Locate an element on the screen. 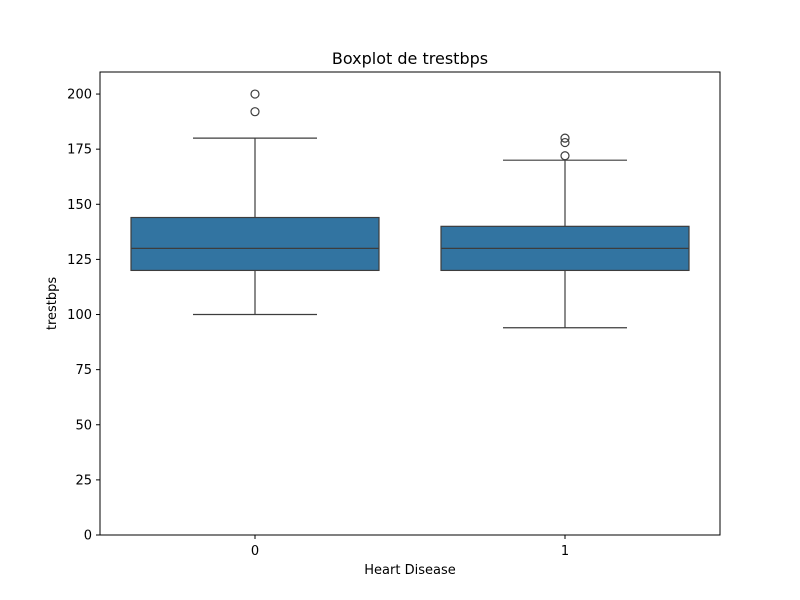 This screenshot has height=600, width=800. y-tick-label: 0 is located at coordinates (88, 536).